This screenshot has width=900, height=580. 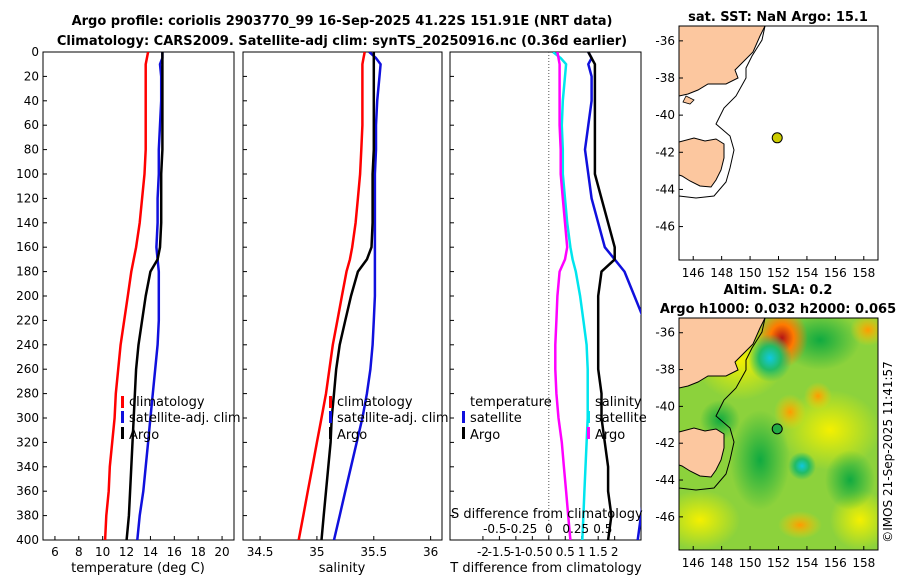 I want to click on legend-label-argo: Argo, so click(x=144, y=435).